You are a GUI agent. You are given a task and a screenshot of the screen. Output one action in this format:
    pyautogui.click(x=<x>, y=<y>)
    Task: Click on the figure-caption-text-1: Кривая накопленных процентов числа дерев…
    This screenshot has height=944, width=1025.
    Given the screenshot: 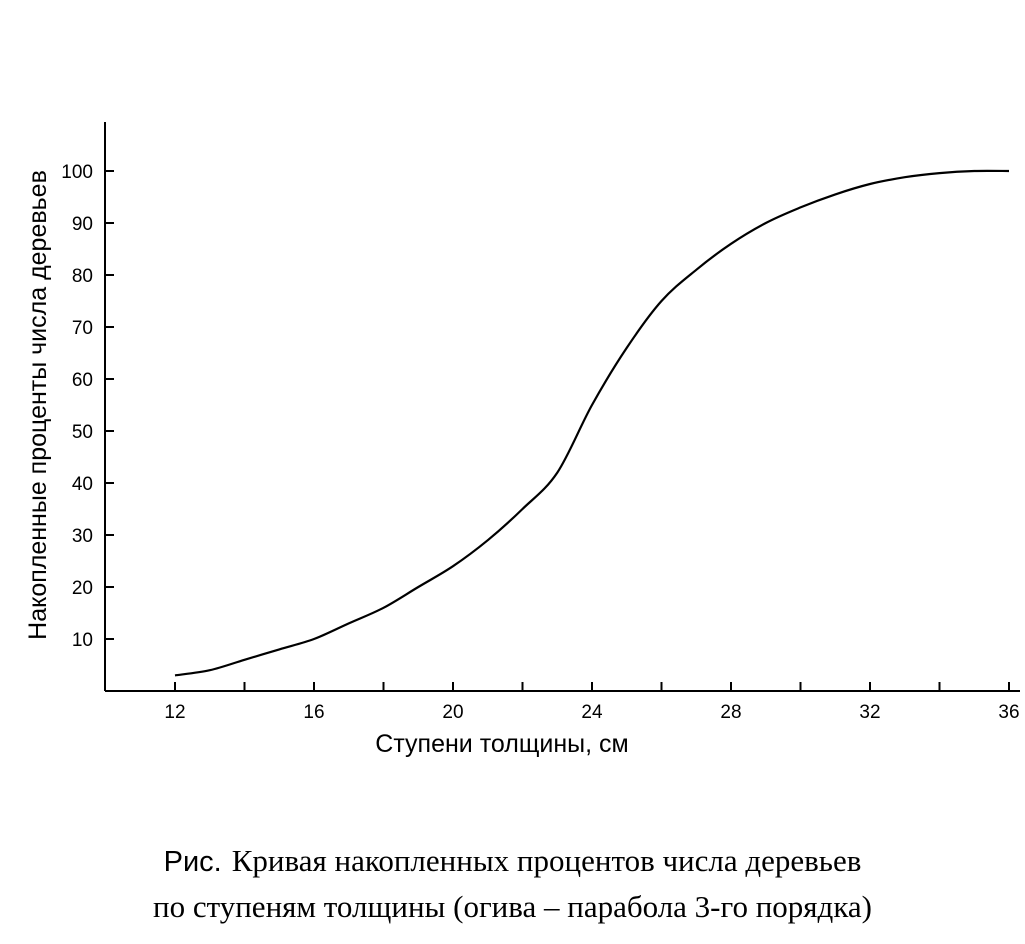 What is the action you would take?
    pyautogui.click(x=546, y=860)
    